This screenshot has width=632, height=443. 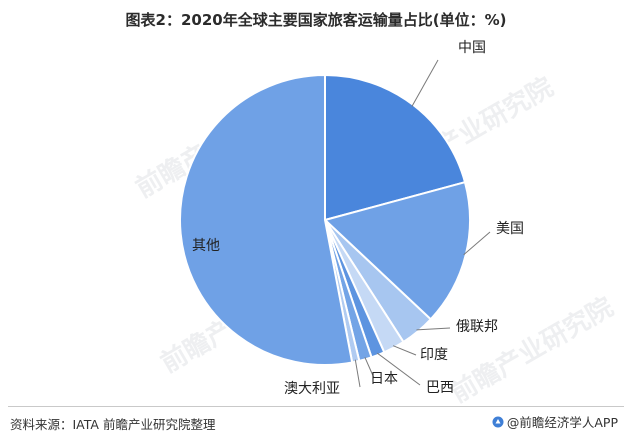 I want to click on brand-mark: @前瞻经济学人APP, so click(x=555, y=421).